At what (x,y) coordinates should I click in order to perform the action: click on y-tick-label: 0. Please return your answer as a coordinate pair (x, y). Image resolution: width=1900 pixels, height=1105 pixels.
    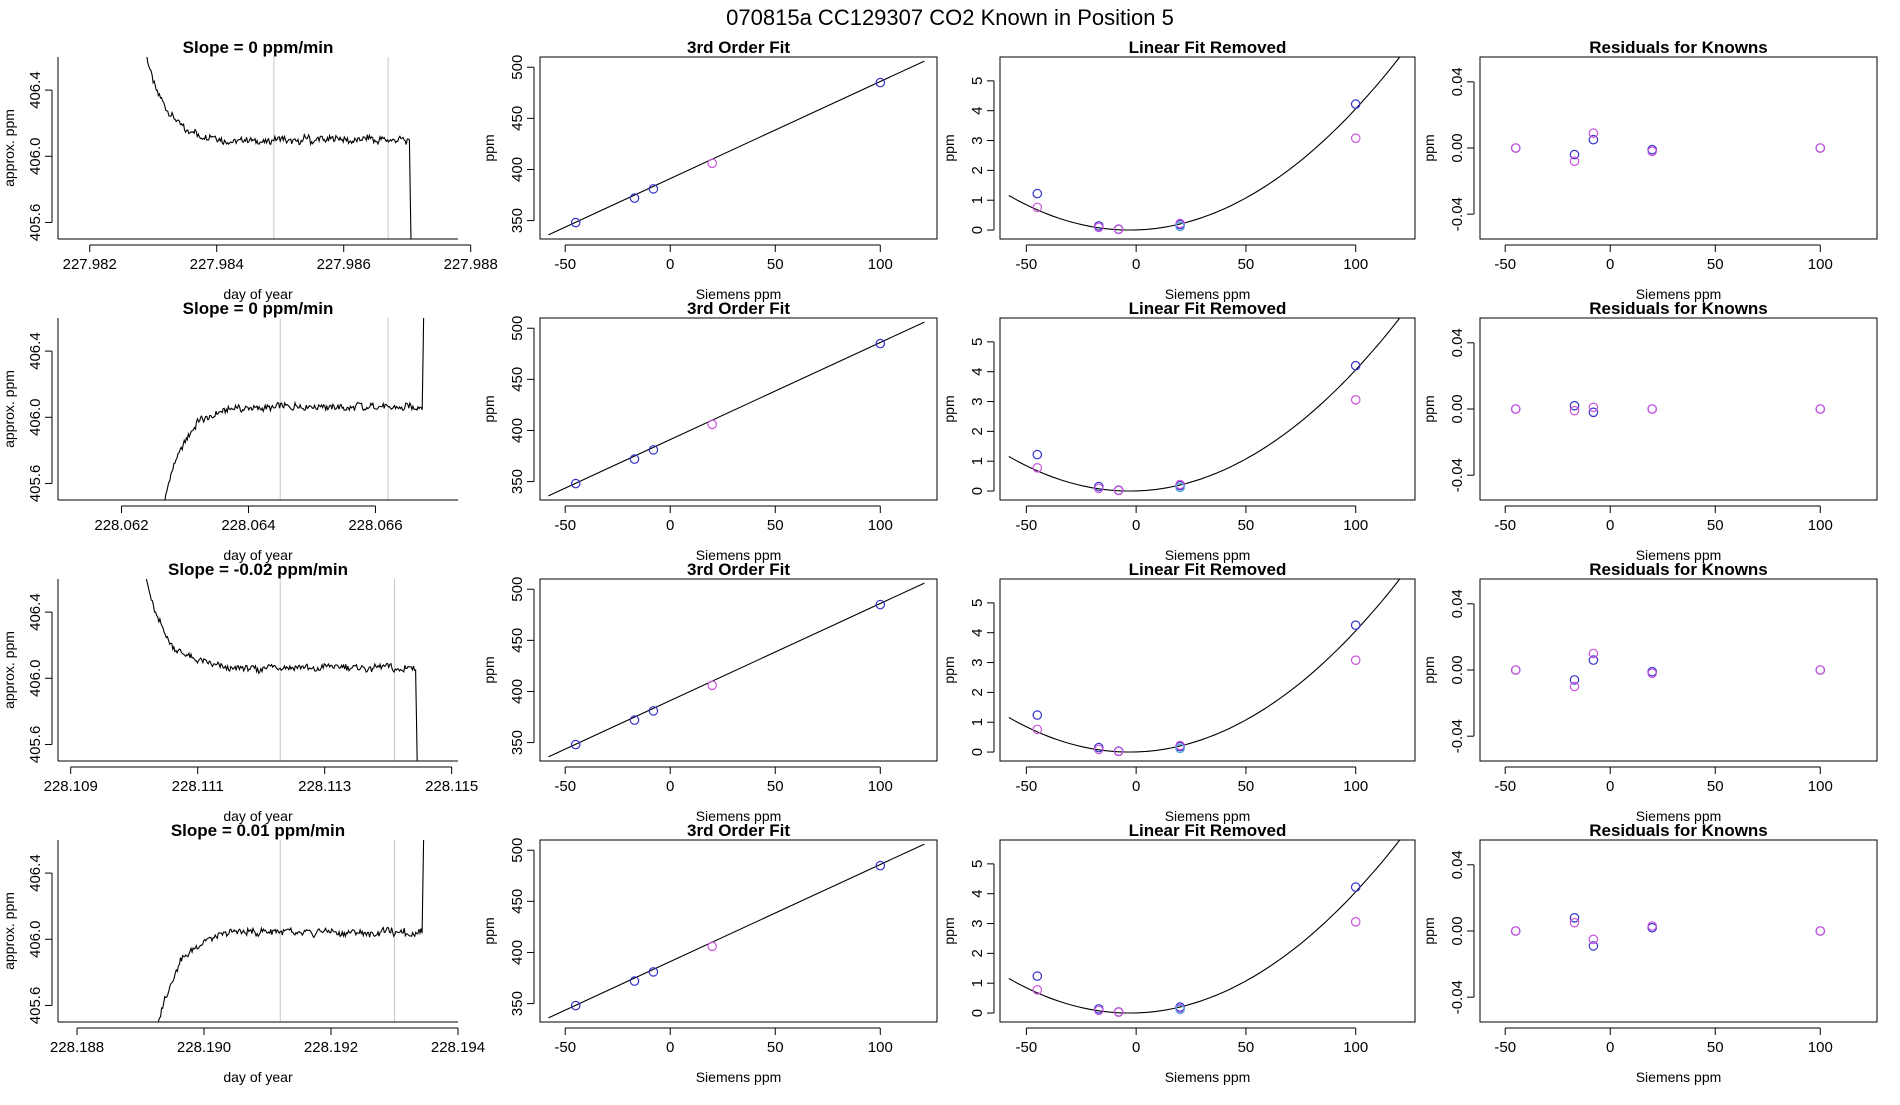
    Looking at the image, I should click on (977, 752).